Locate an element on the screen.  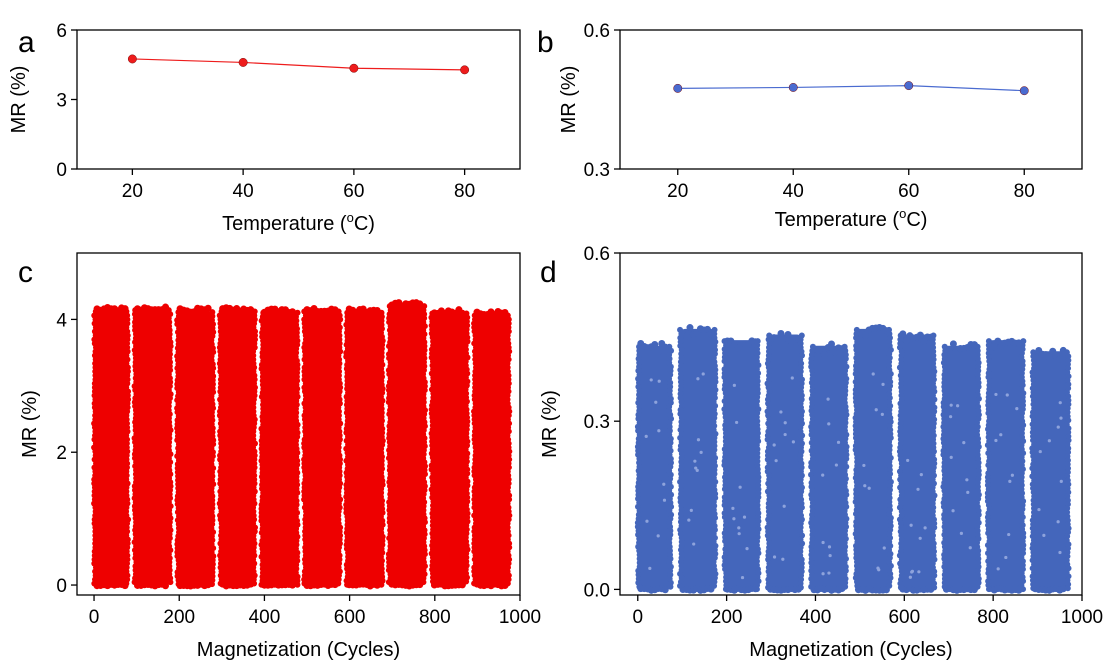
x-tick-label: 60 is located at coordinates (908, 191).